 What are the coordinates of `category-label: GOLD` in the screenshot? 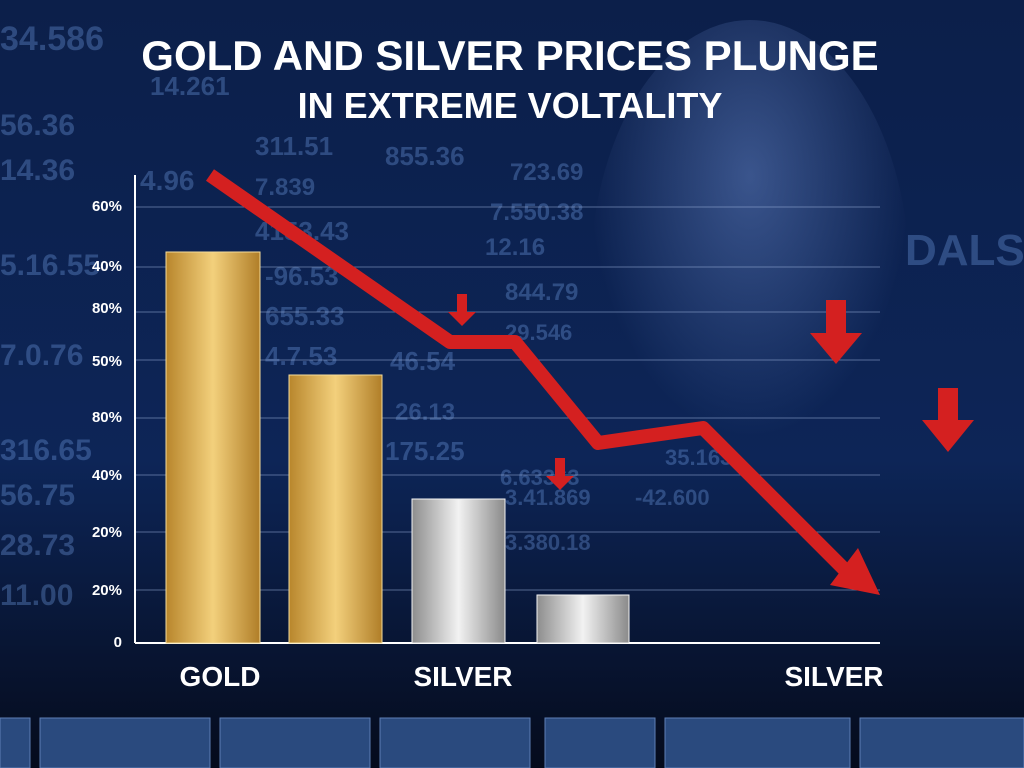 It's located at (220, 676).